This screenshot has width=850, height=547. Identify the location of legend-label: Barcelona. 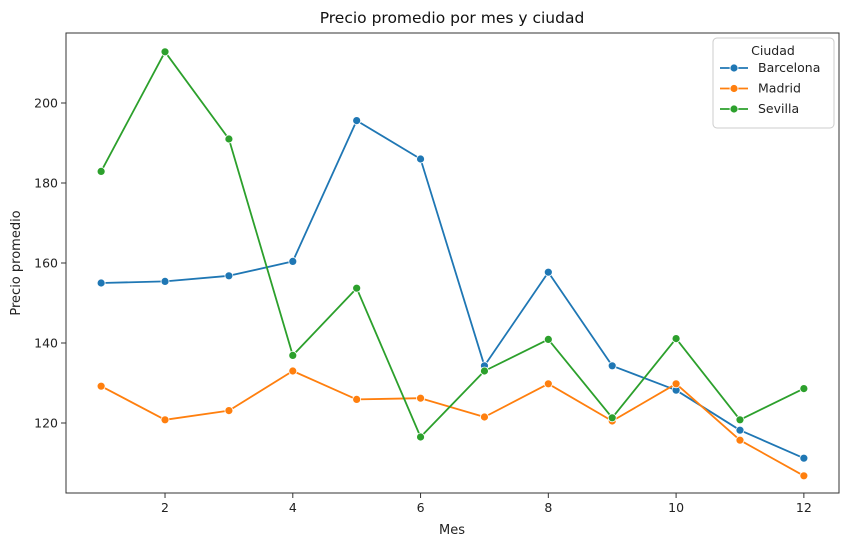
(789, 67).